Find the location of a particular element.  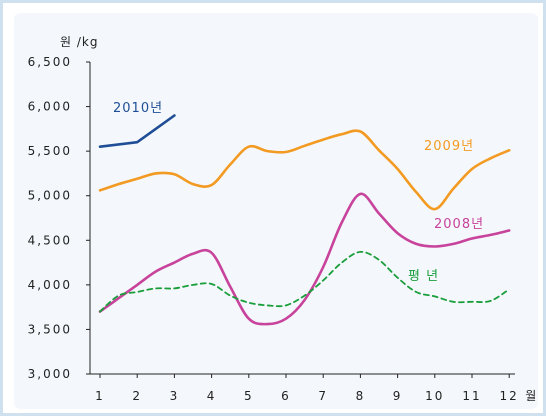

x-tick-label: 7 is located at coordinates (323, 396).